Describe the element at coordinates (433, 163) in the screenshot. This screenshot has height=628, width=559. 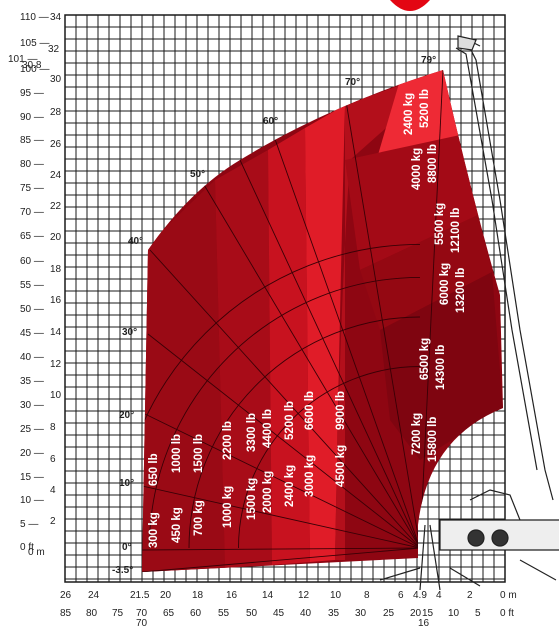
I see `zone-label-lb-14: 8800 lb` at that location.